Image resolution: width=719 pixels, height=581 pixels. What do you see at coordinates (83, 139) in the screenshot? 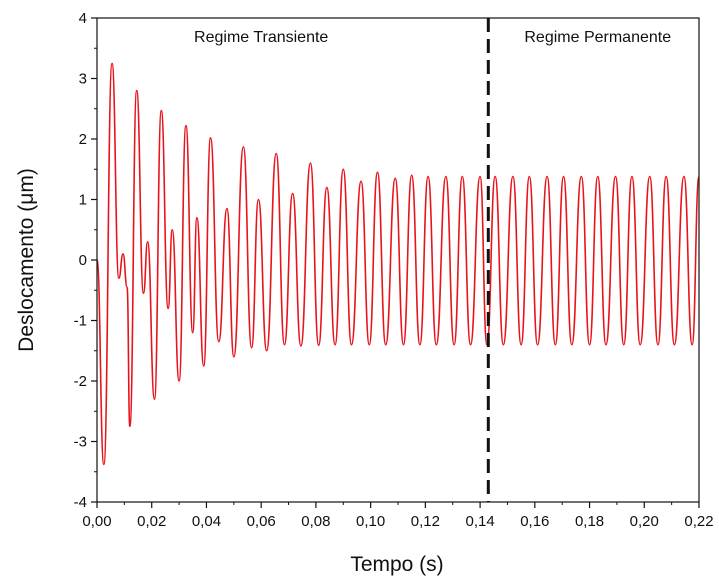
I see `y-tick-label: 2` at bounding box center [83, 139].